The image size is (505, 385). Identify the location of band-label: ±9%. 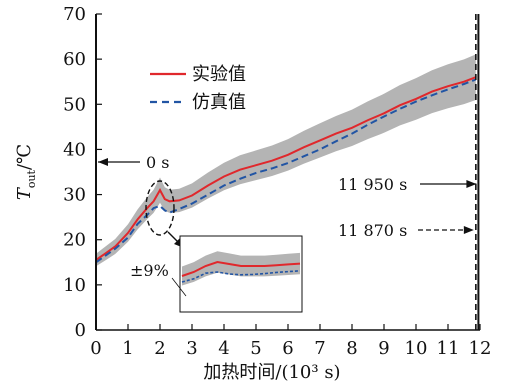
(149, 270).